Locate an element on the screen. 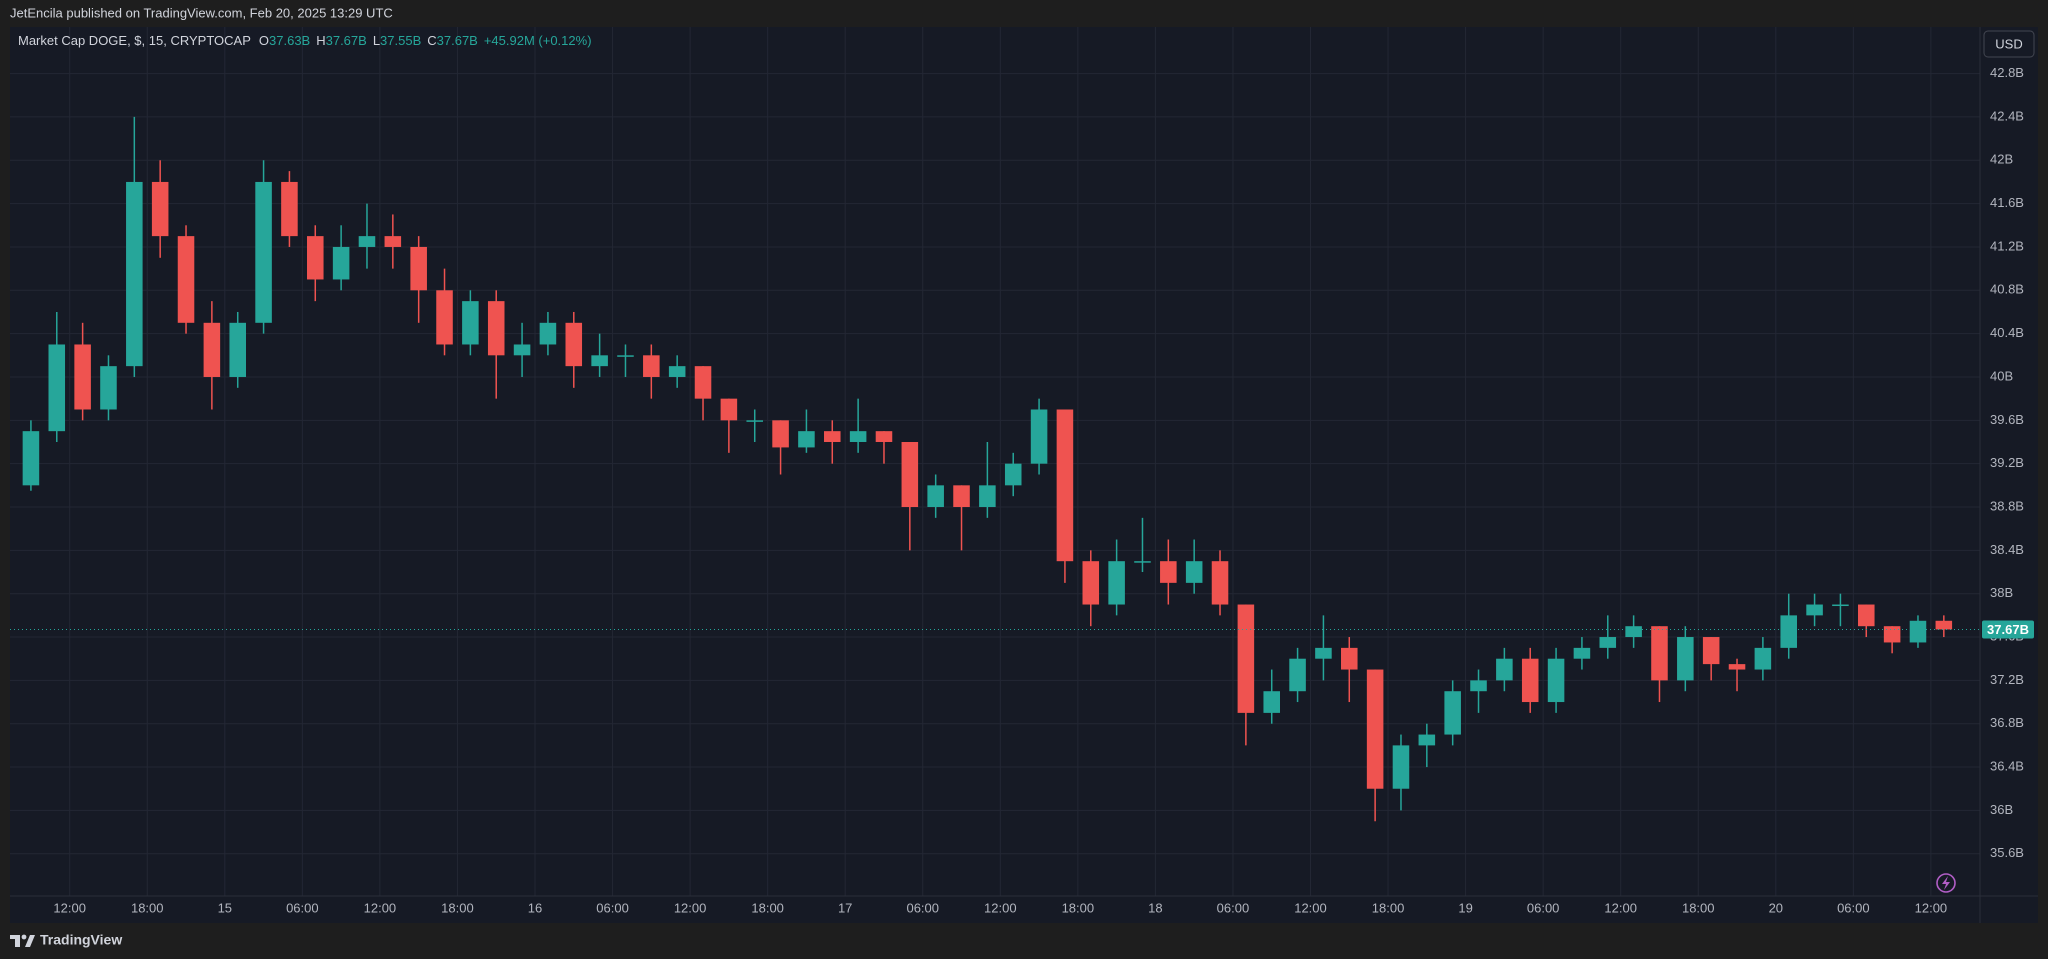  legend-key: O is located at coordinates (264, 40).